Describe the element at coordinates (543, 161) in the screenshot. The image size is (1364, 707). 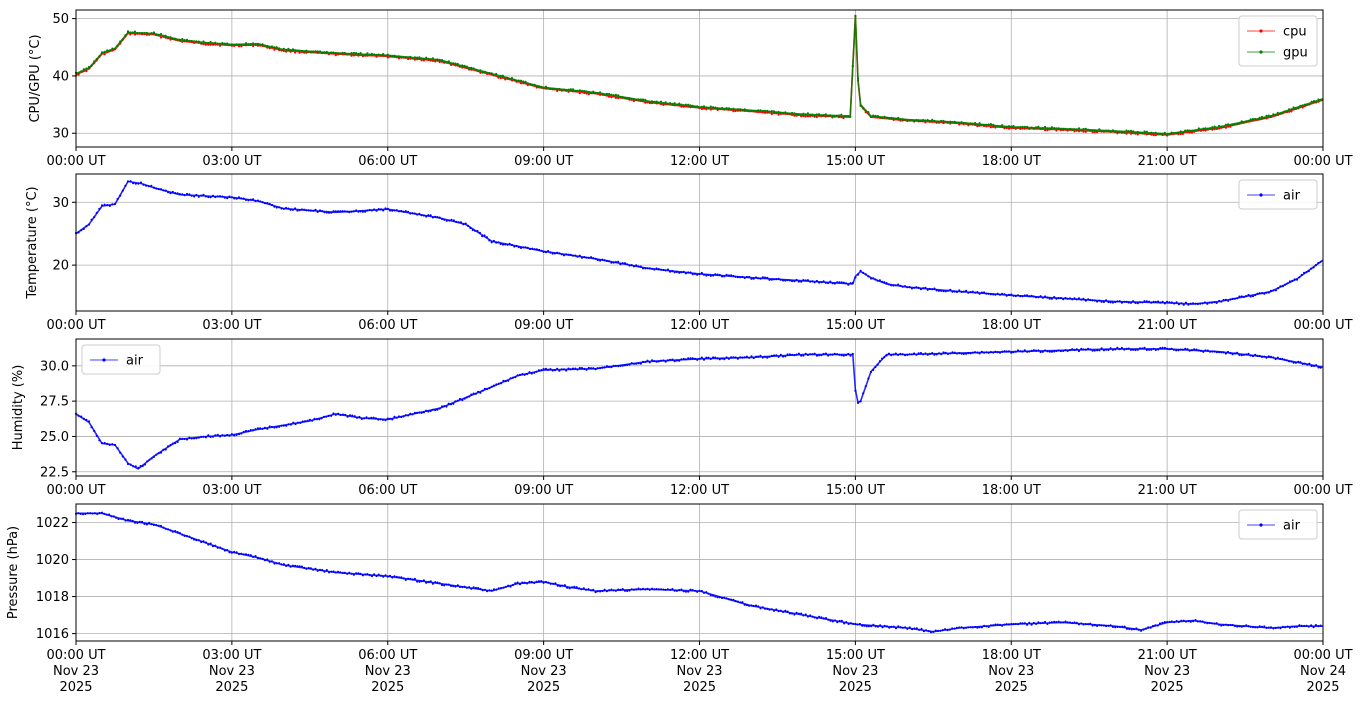
I see `x-tick-label: 09:00 UT` at that location.